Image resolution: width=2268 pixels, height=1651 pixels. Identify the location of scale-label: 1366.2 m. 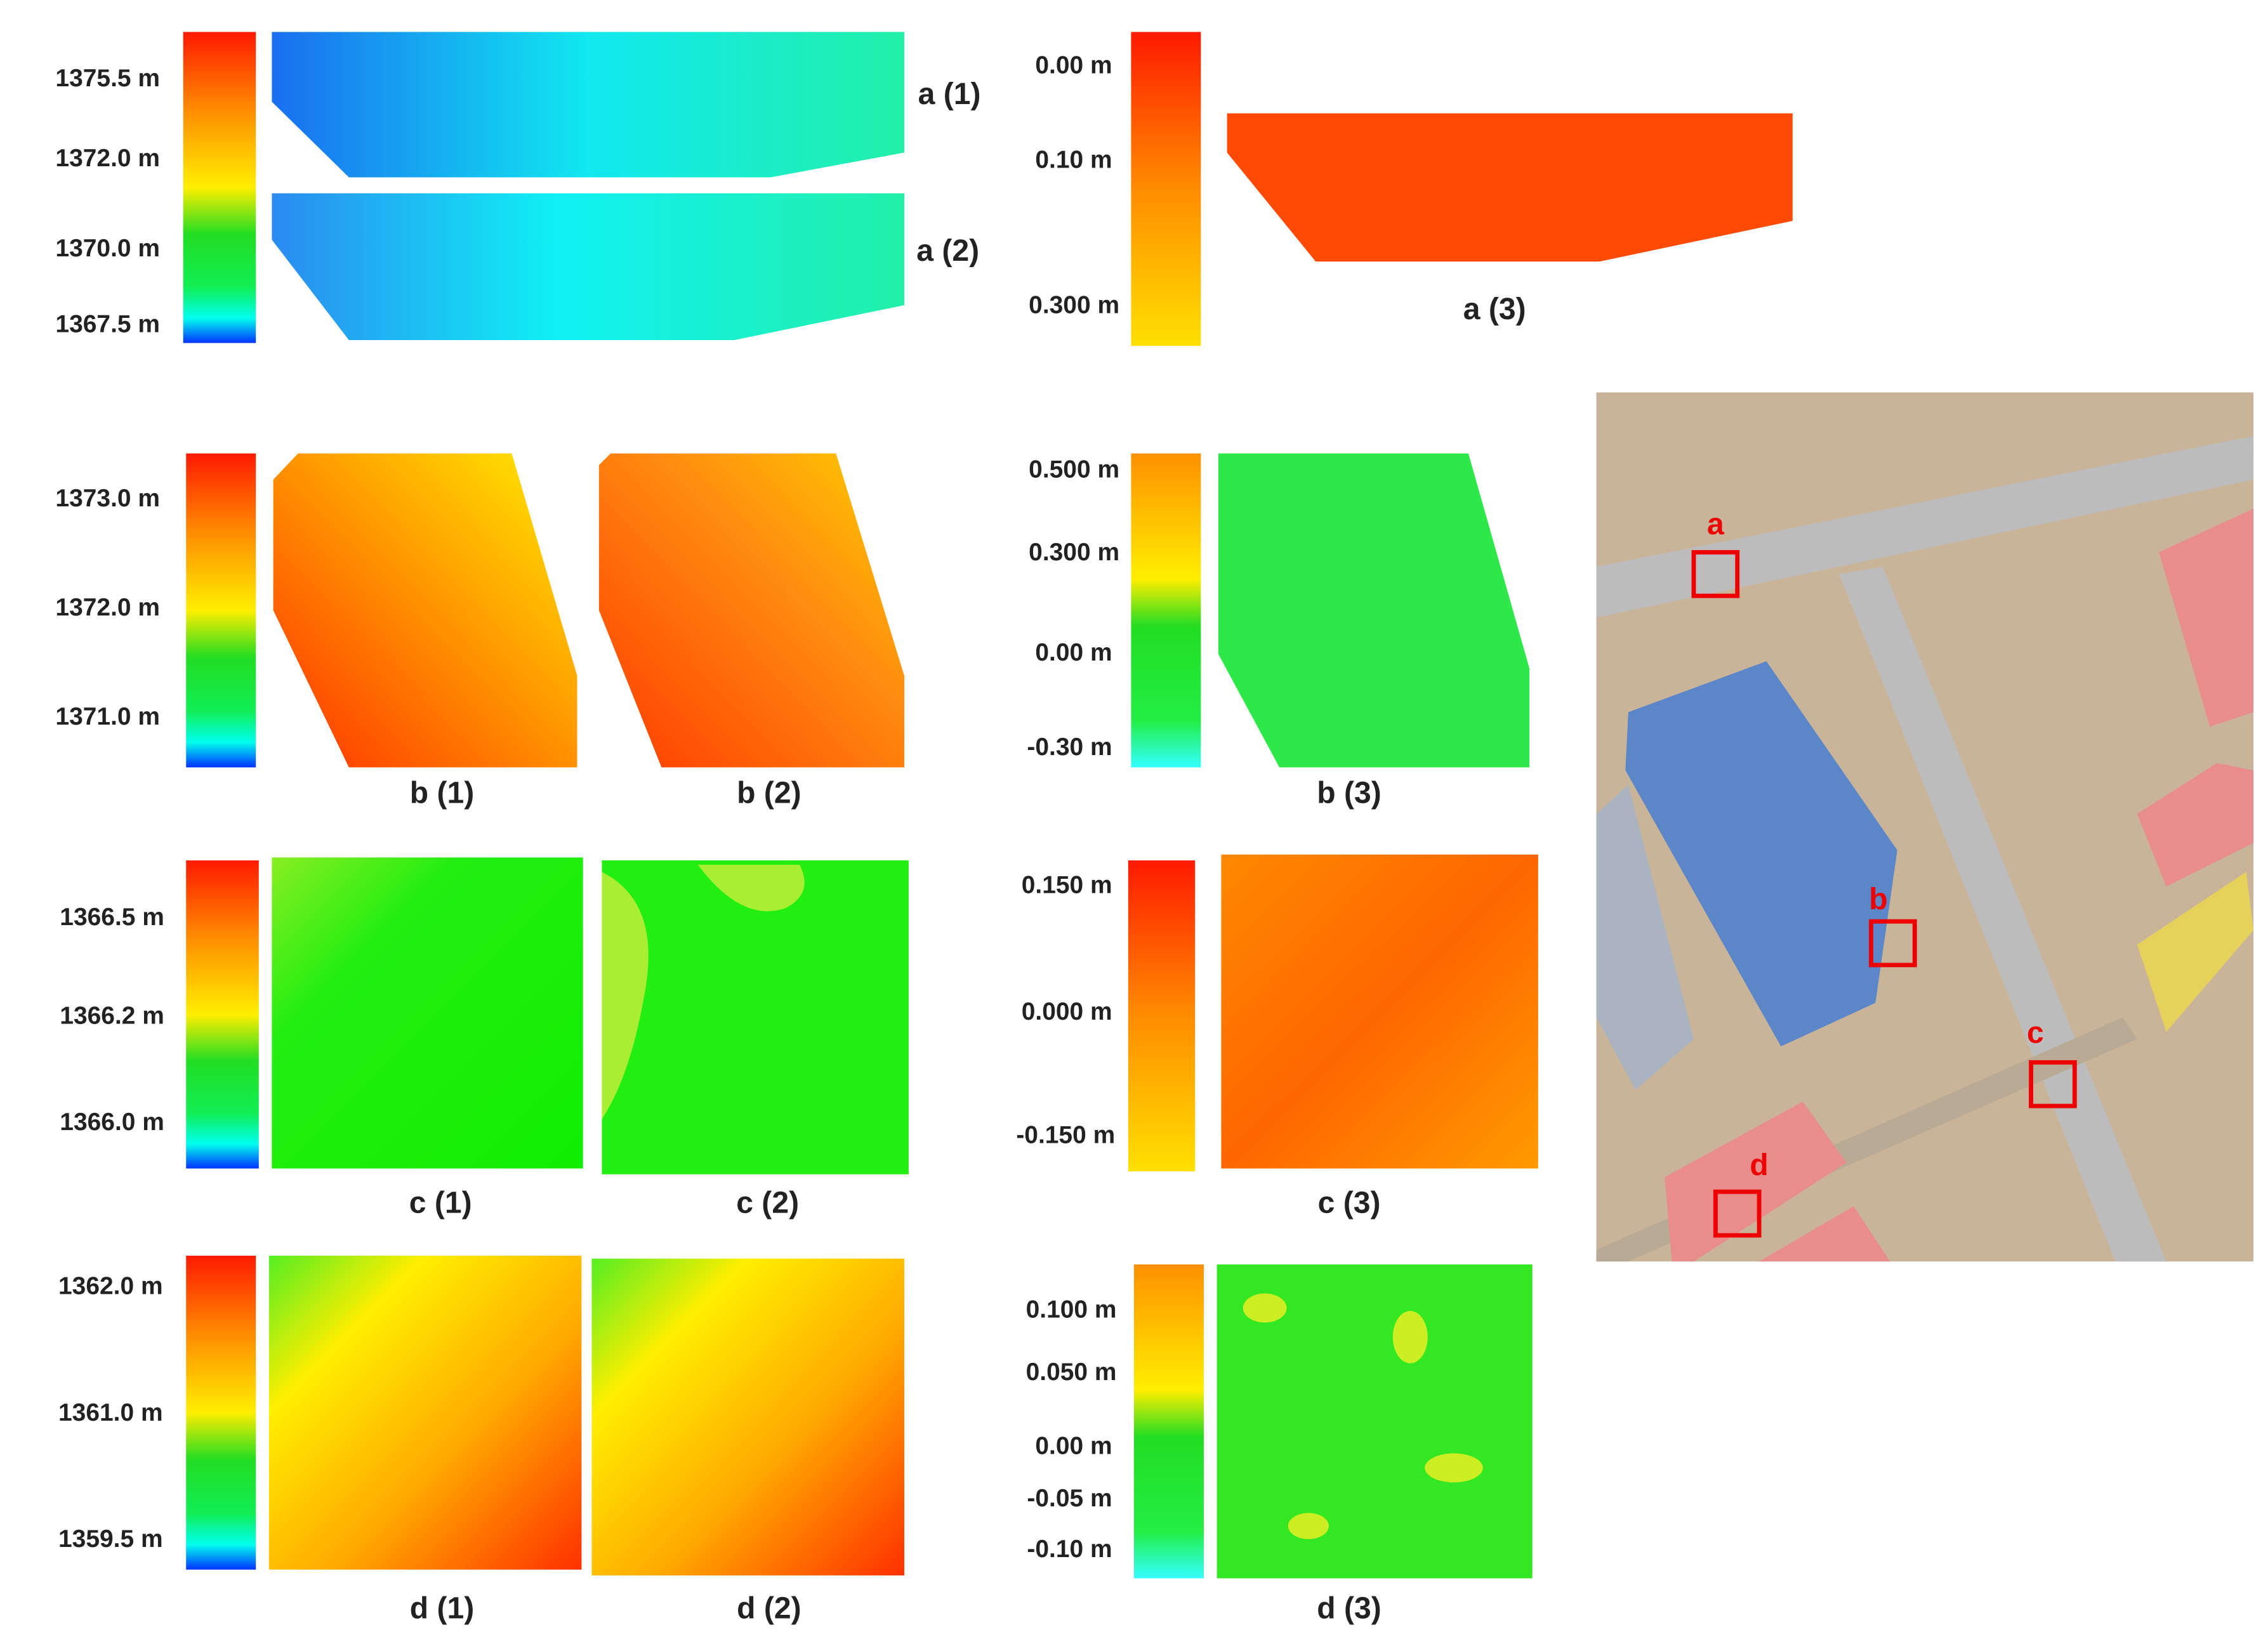
(112, 1016).